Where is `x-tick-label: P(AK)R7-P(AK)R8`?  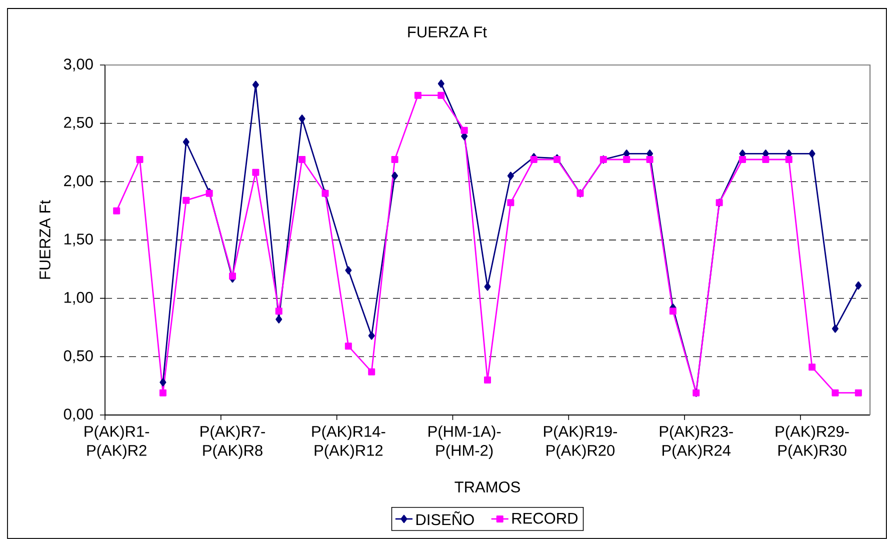
x-tick-label: P(AK)R7-P(AK)R8 is located at coordinates (232, 442).